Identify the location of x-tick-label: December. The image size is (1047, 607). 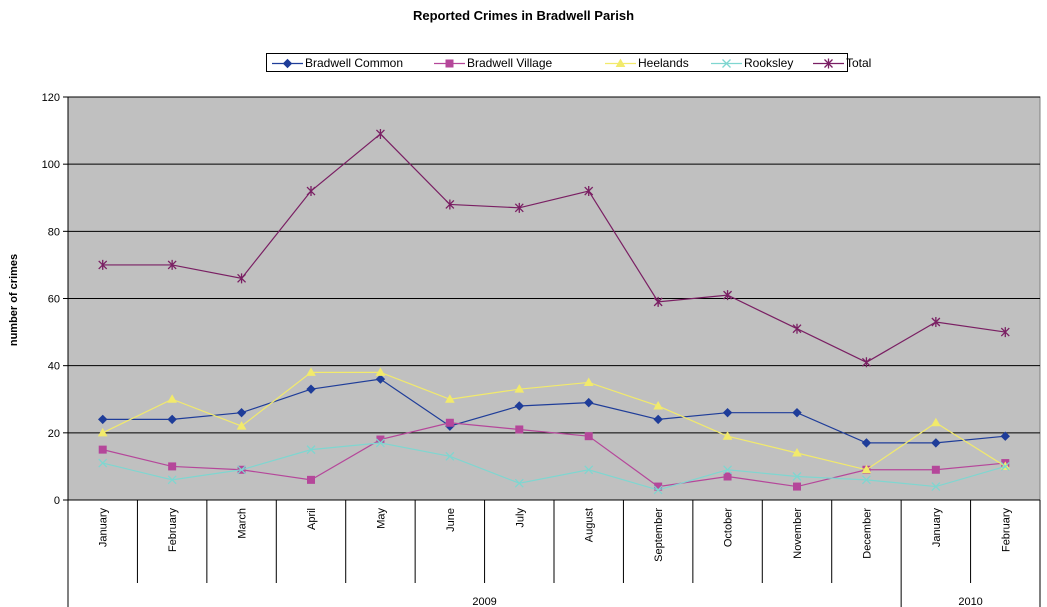
(867, 533).